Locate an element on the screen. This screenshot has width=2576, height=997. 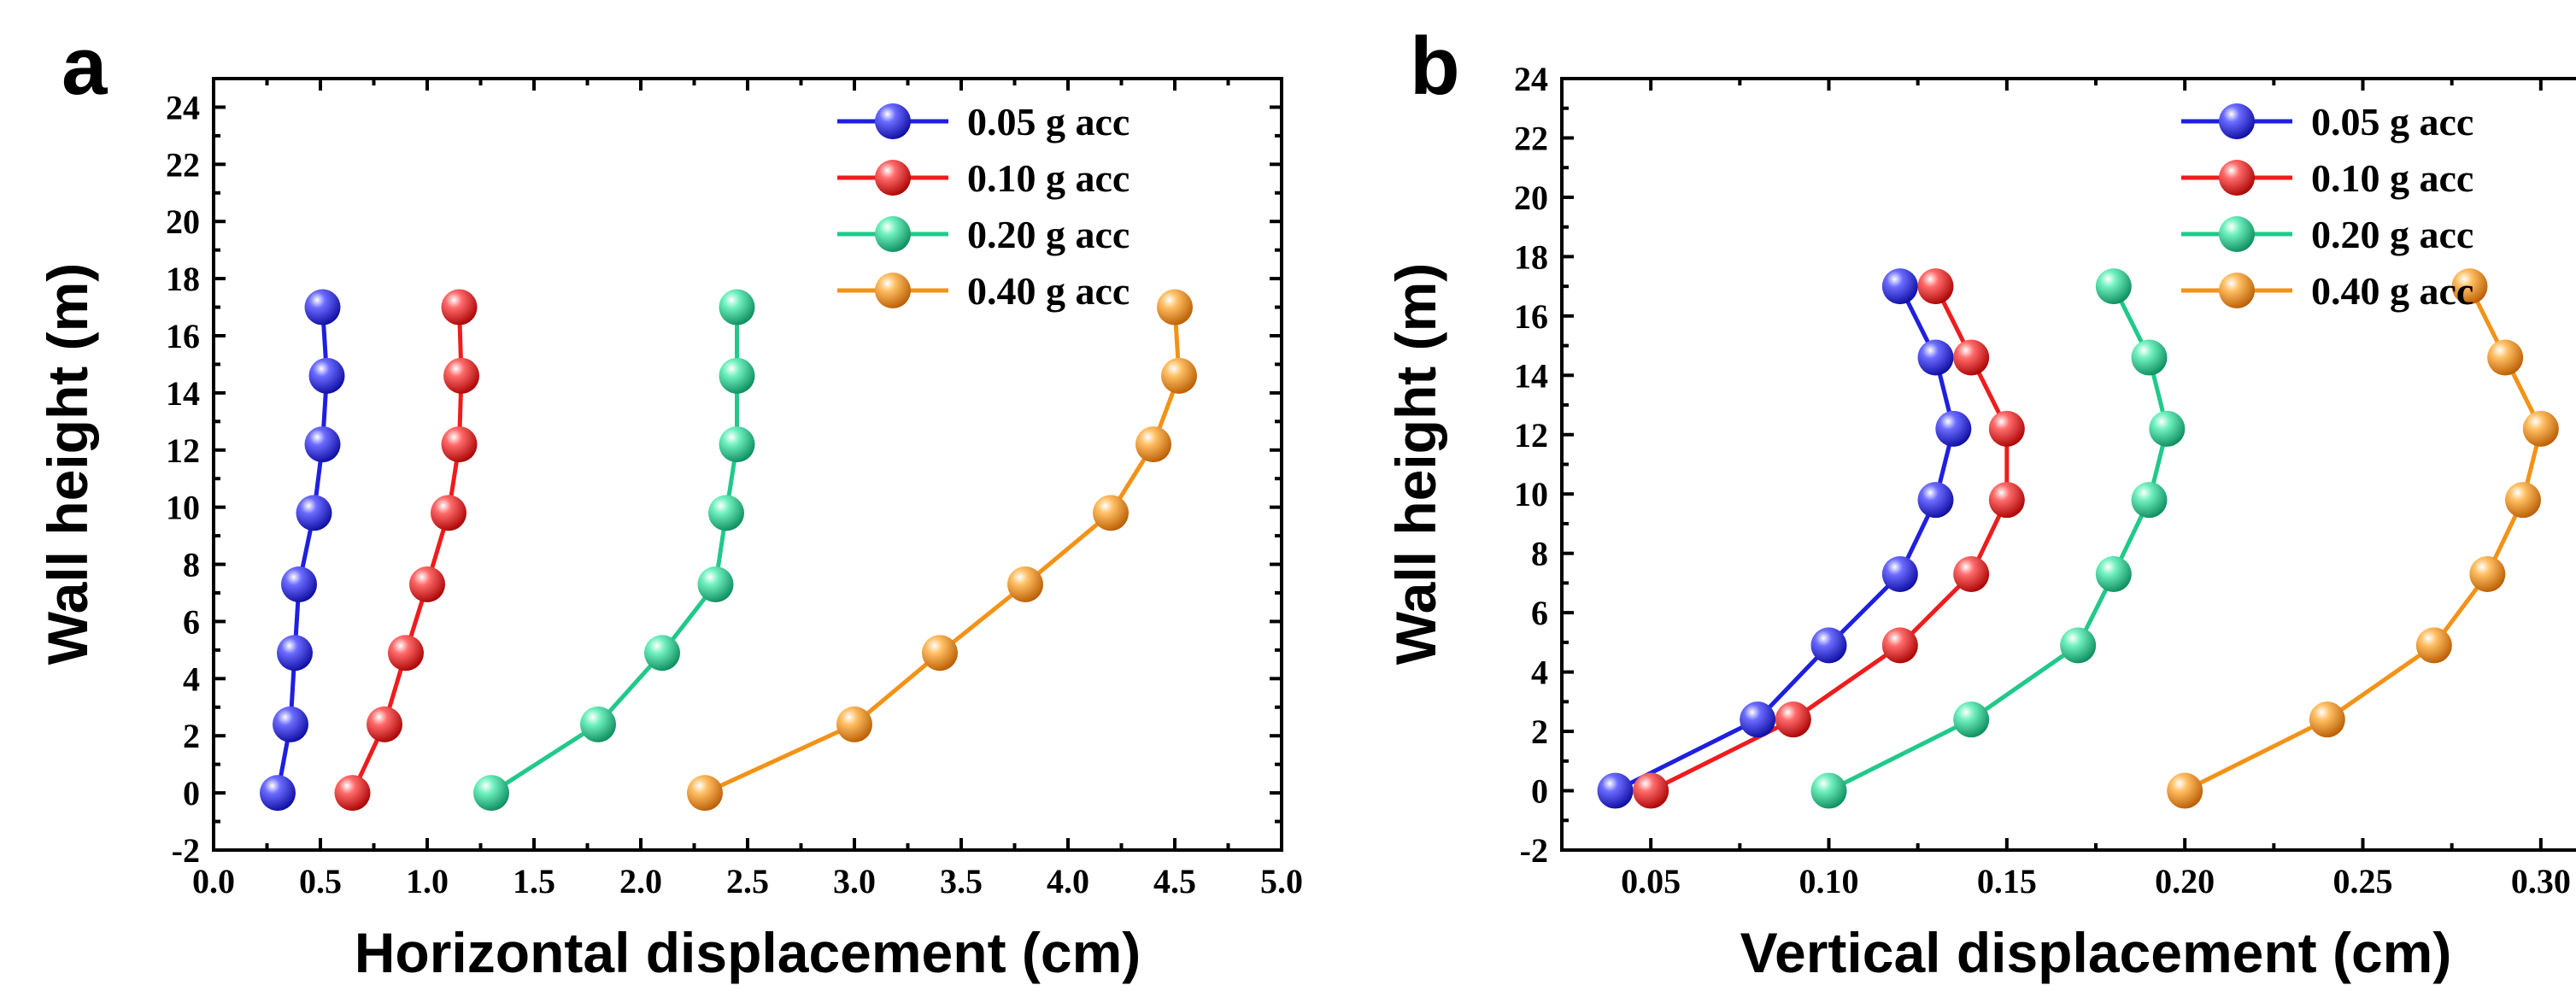
panel-a-x-tick-label: 4.5 is located at coordinates (1174, 881).